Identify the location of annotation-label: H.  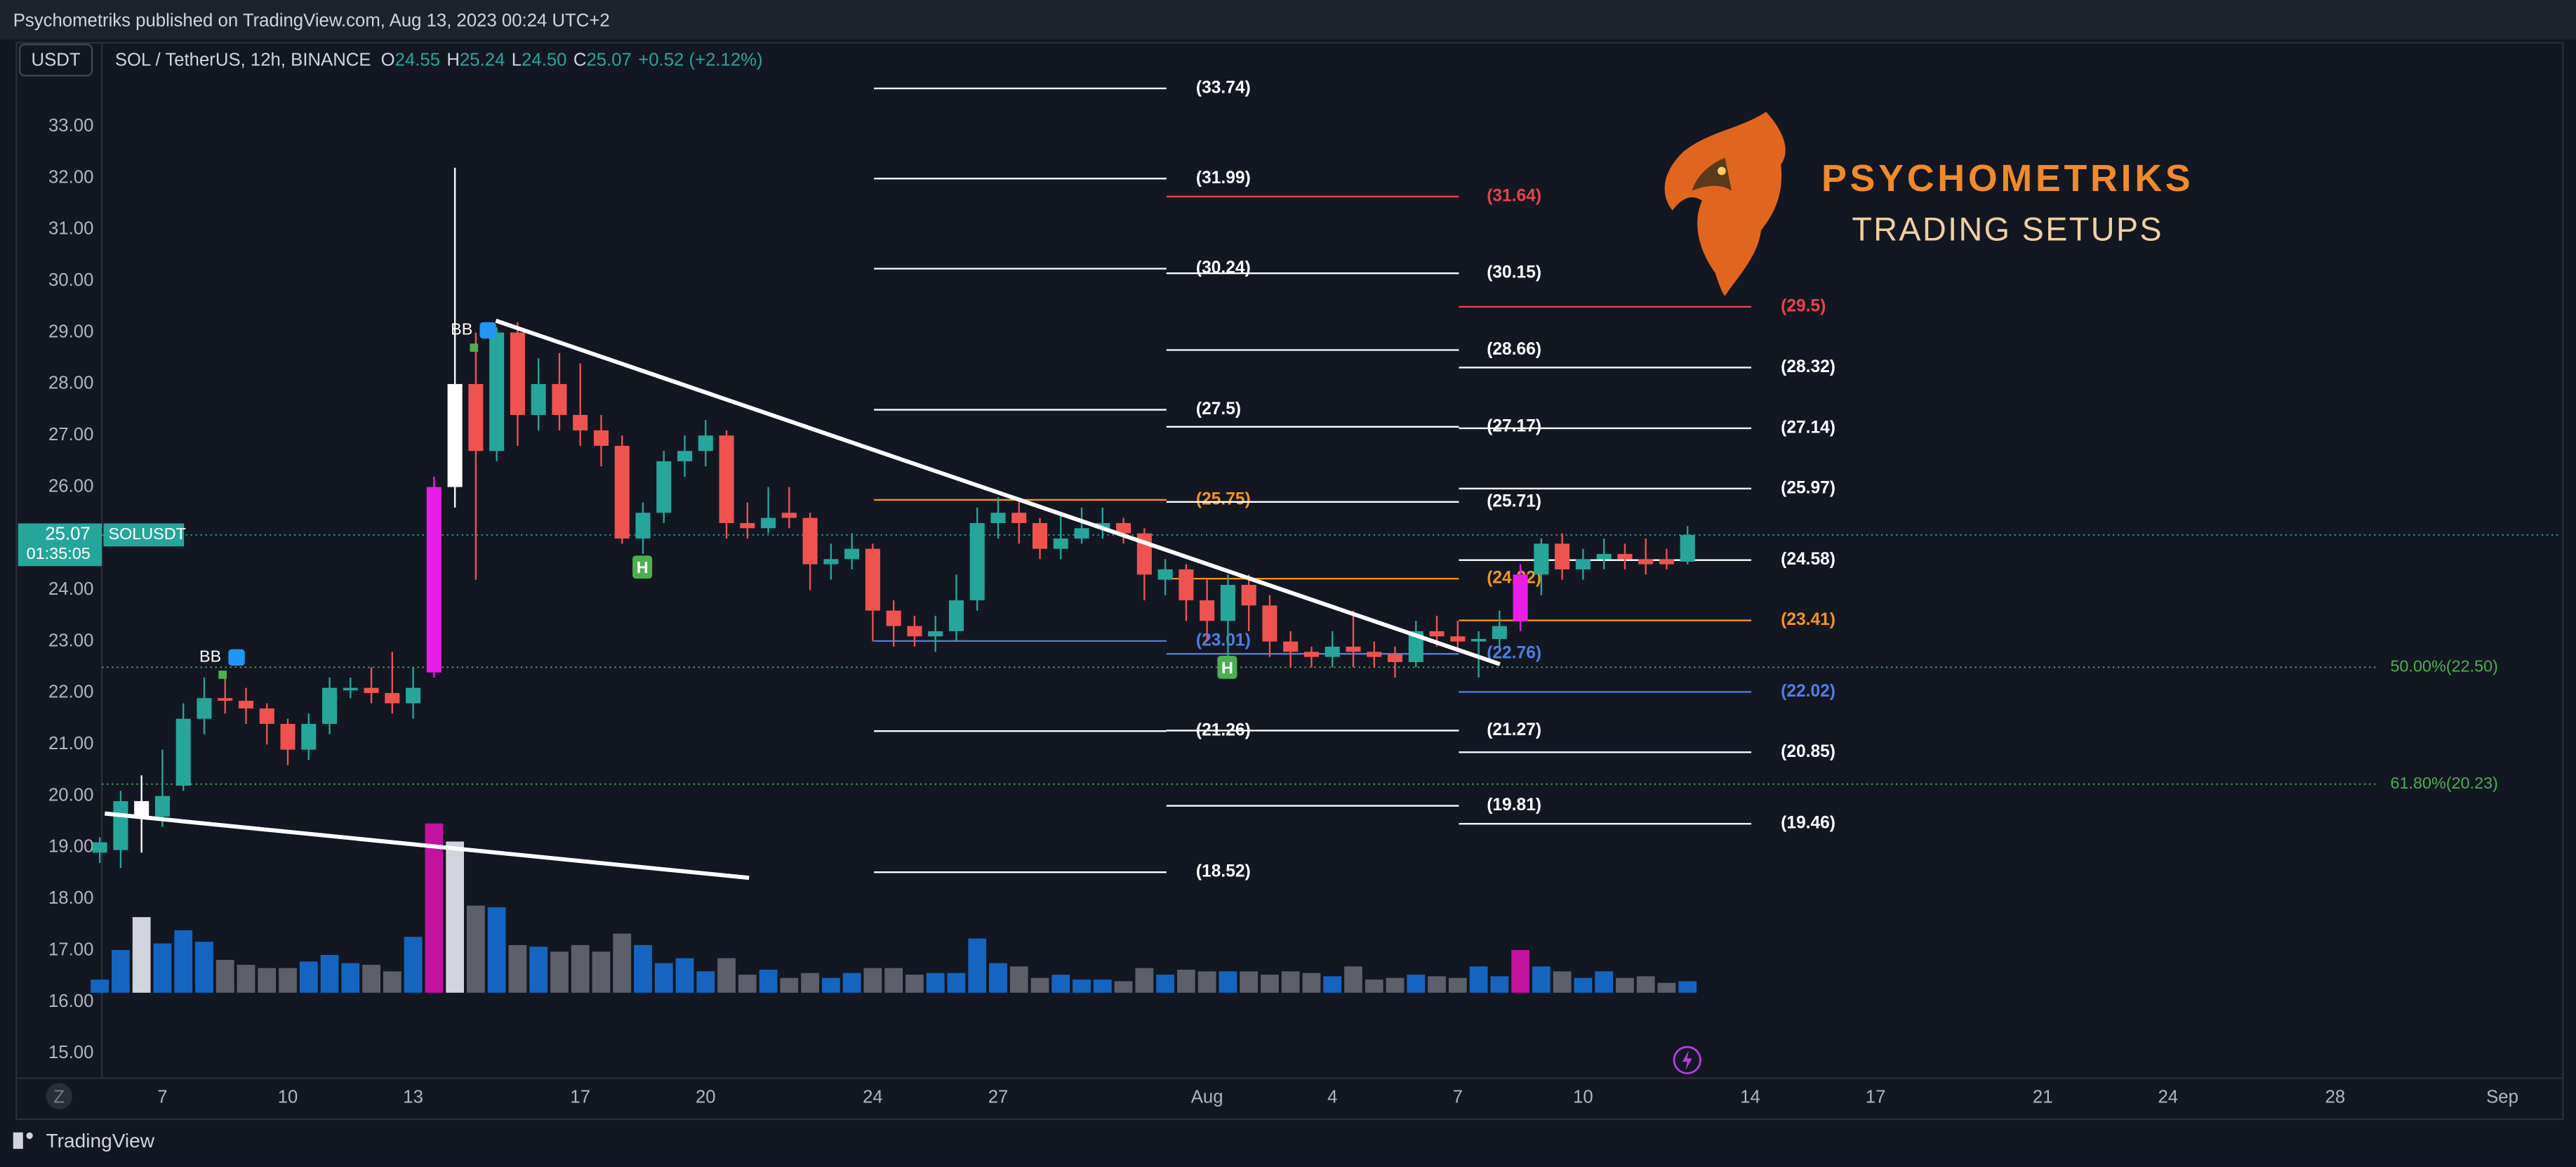
(1227, 668).